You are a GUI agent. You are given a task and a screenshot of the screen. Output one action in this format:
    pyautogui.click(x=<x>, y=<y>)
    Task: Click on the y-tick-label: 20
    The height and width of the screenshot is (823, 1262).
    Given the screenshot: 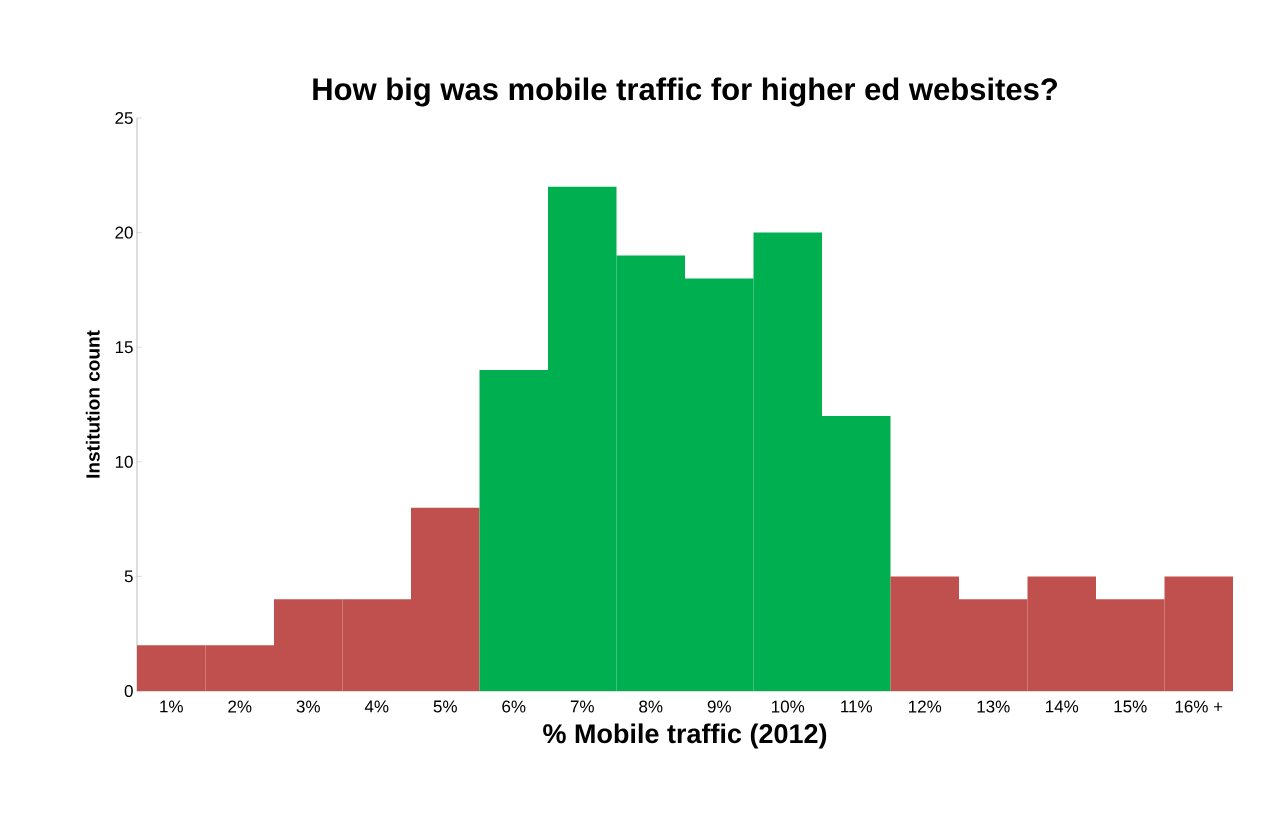 What is the action you would take?
    pyautogui.click(x=124, y=232)
    